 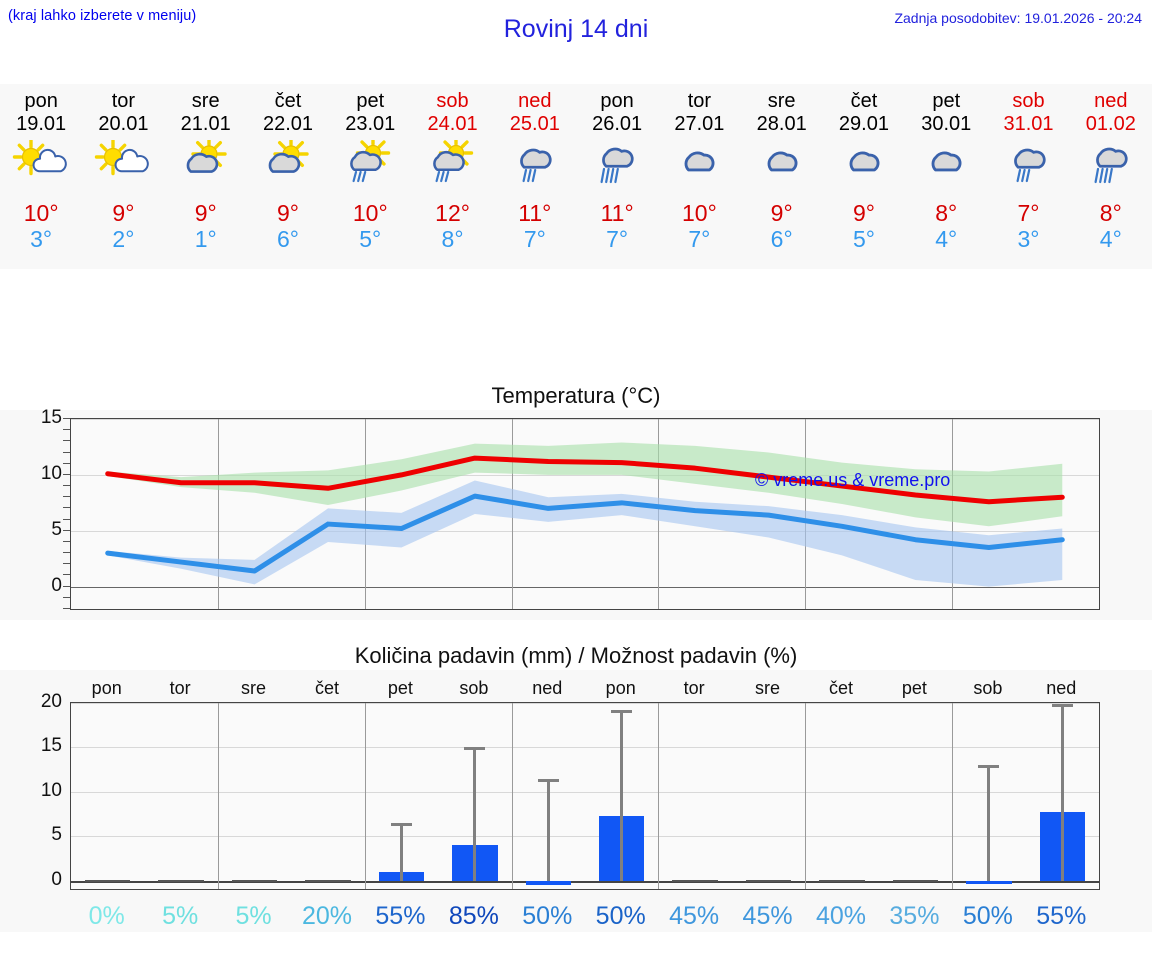 I want to click on day-name: pon, so click(x=41, y=101).